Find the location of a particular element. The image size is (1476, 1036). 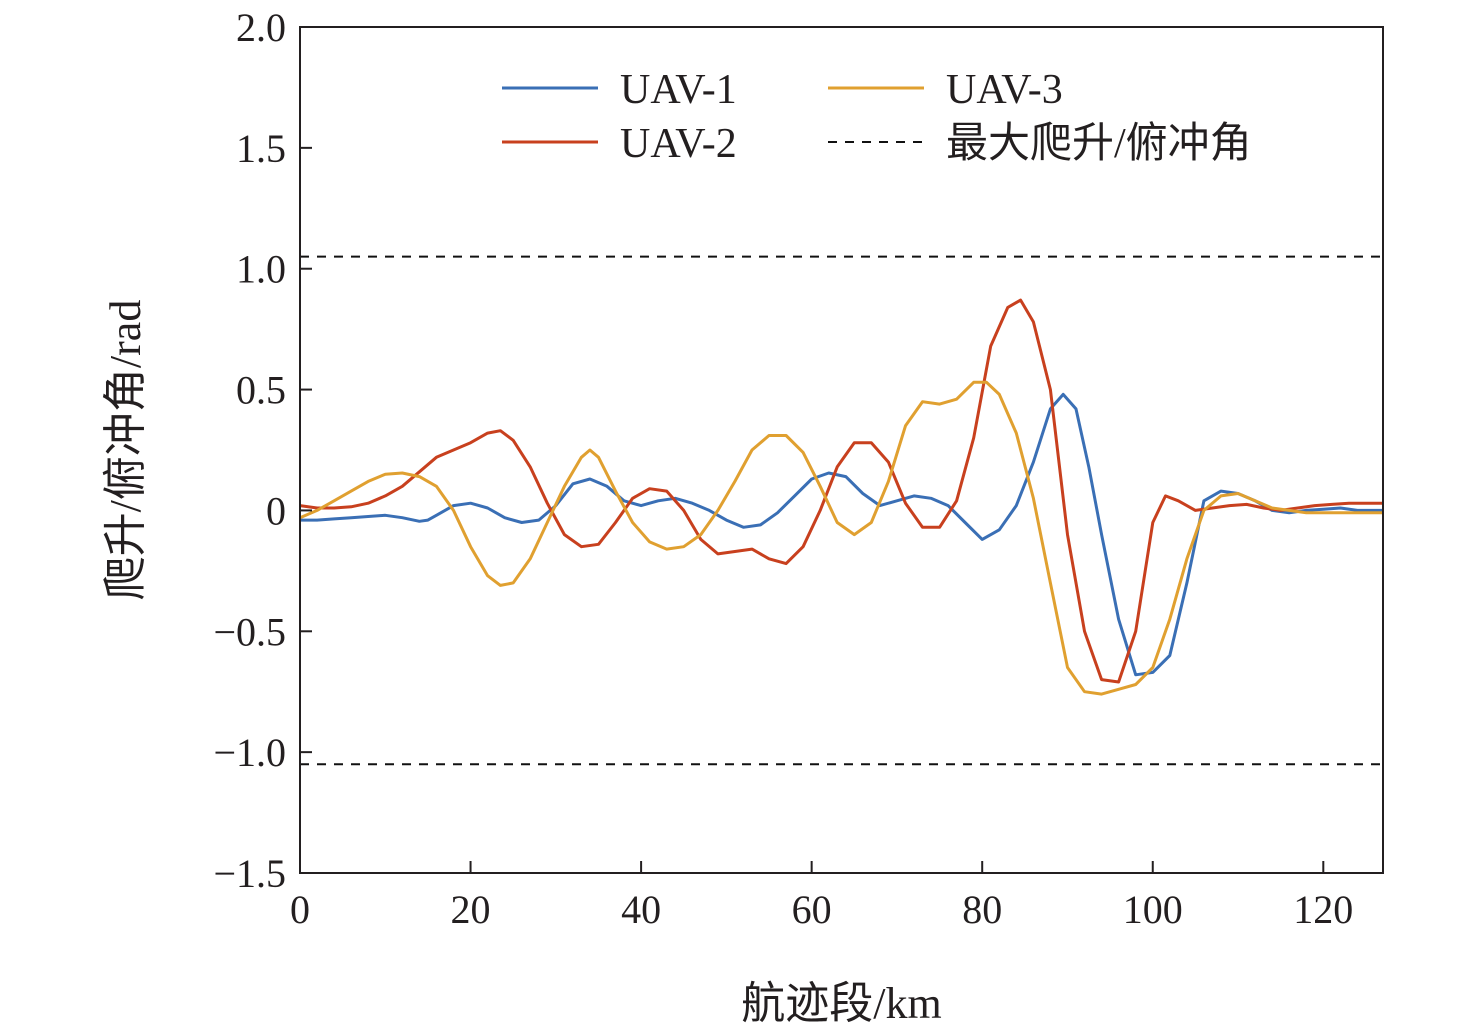

y-tick-label: 1.5 is located at coordinates (261, 148).